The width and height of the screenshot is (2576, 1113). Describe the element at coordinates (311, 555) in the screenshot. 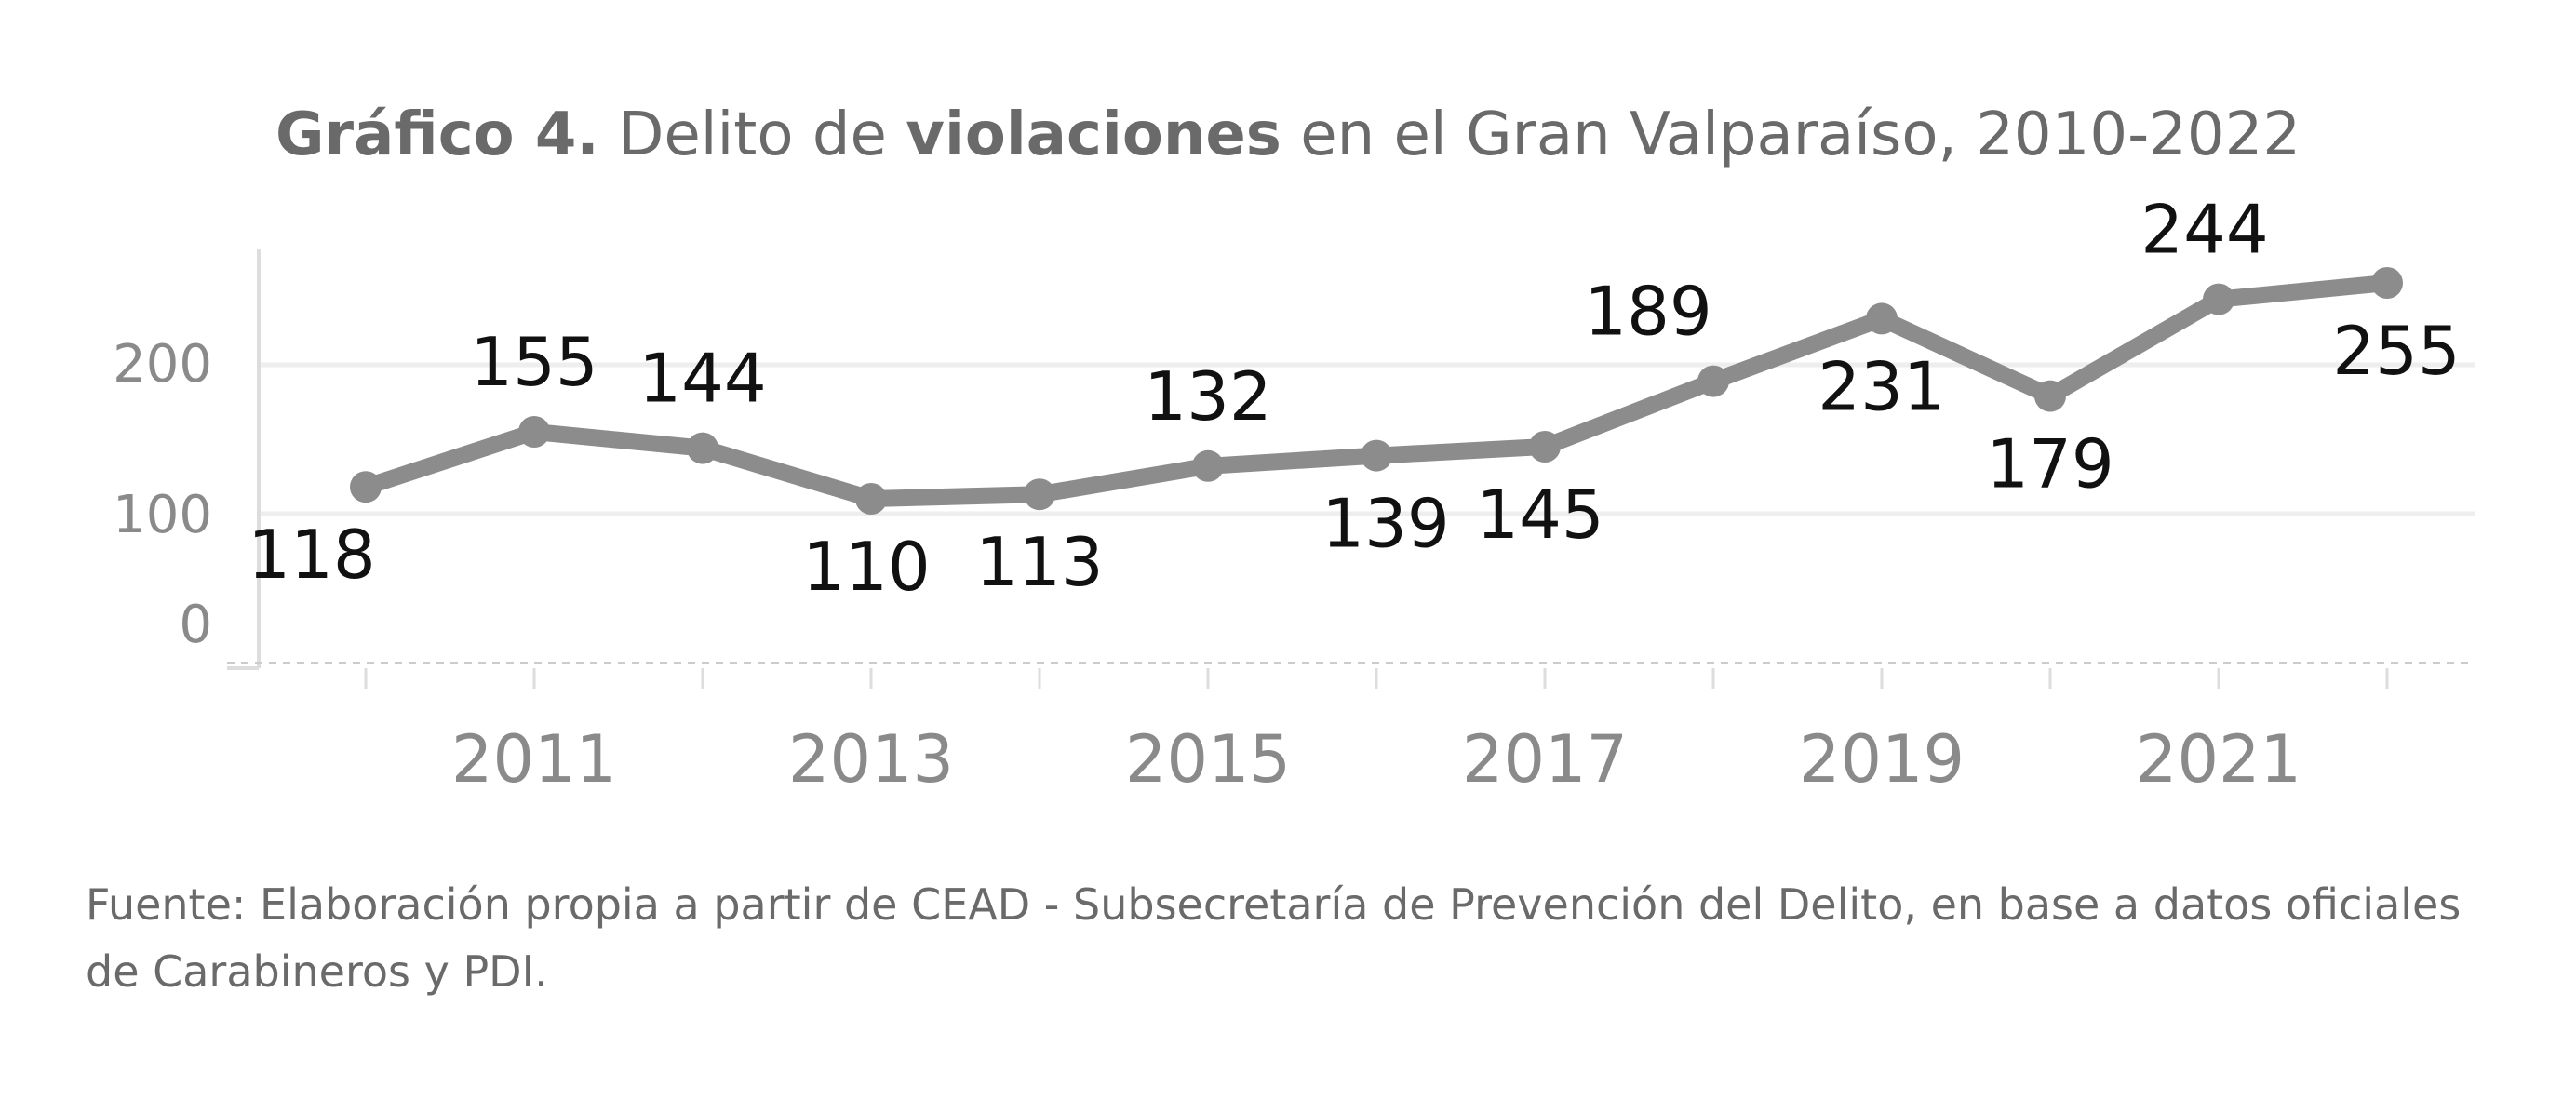

I see `data-label: 118` at that location.